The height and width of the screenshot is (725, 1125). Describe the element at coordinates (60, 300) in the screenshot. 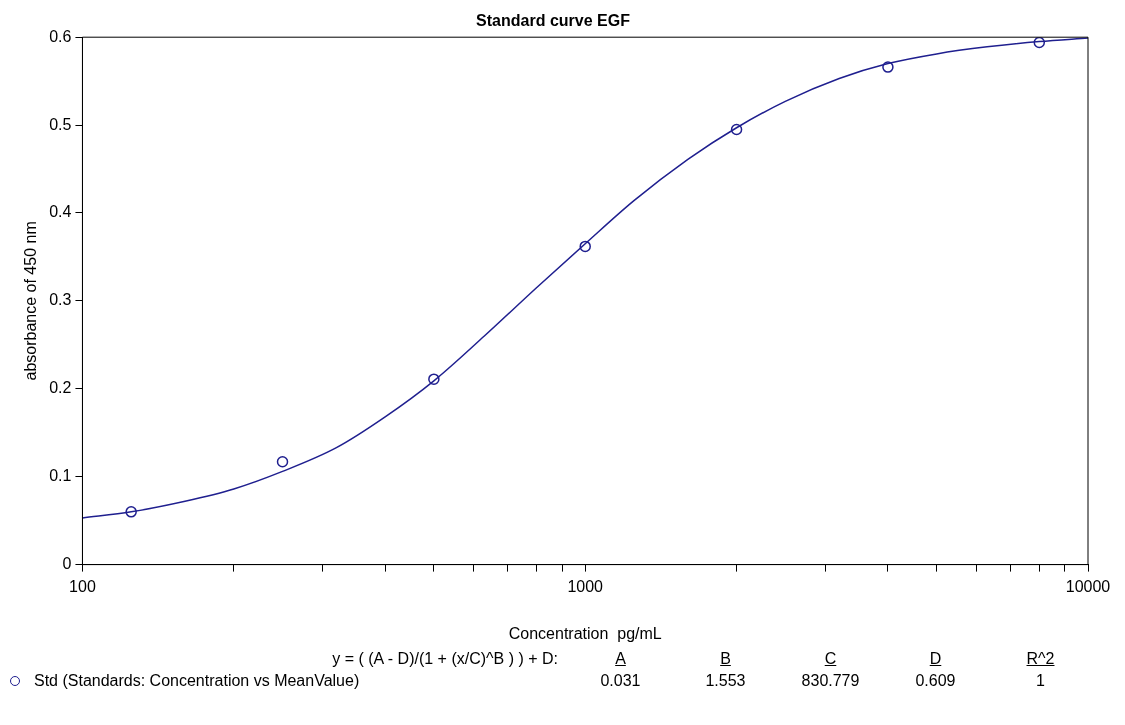

I see `y-tick-label: 0.3` at that location.